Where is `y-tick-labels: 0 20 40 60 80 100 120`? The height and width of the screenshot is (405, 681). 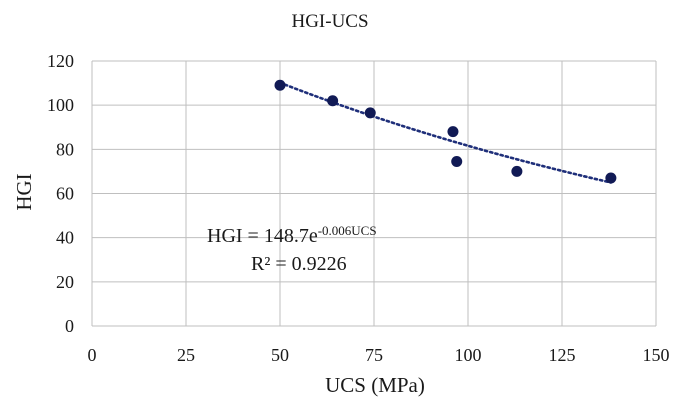
y-tick-labels: 0 20 40 60 80 100 120 is located at coordinates (60, 193).